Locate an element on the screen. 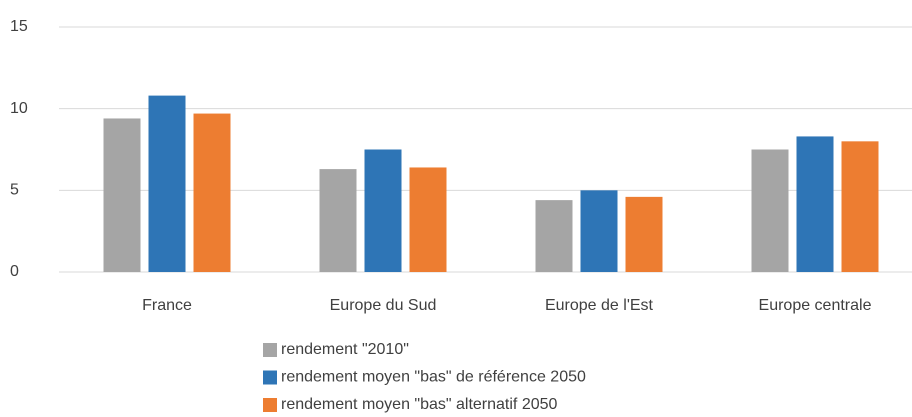 The height and width of the screenshot is (417, 912). x-tick-label: Europe centrale is located at coordinates (815, 305).